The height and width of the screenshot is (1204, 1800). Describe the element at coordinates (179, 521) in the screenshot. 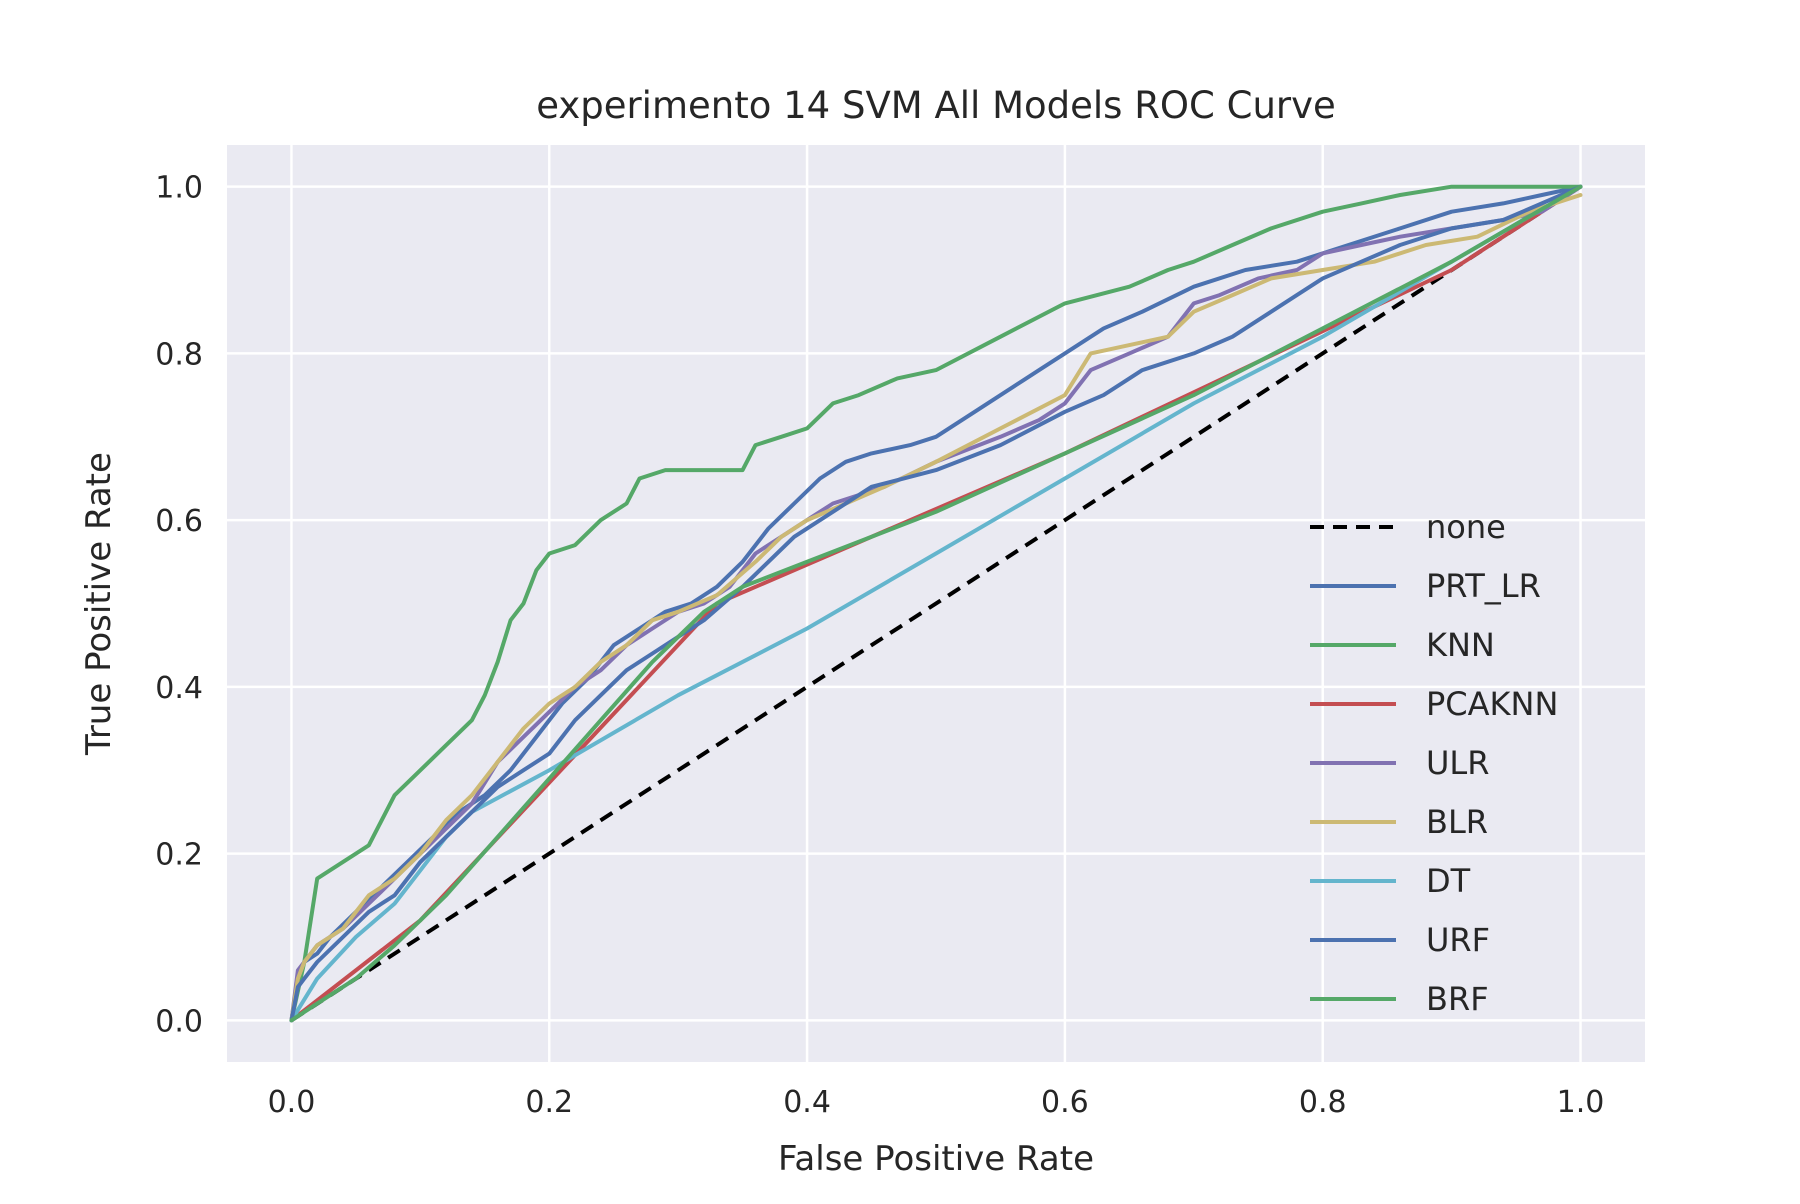

I see `y-tick-label: 0.6` at that location.